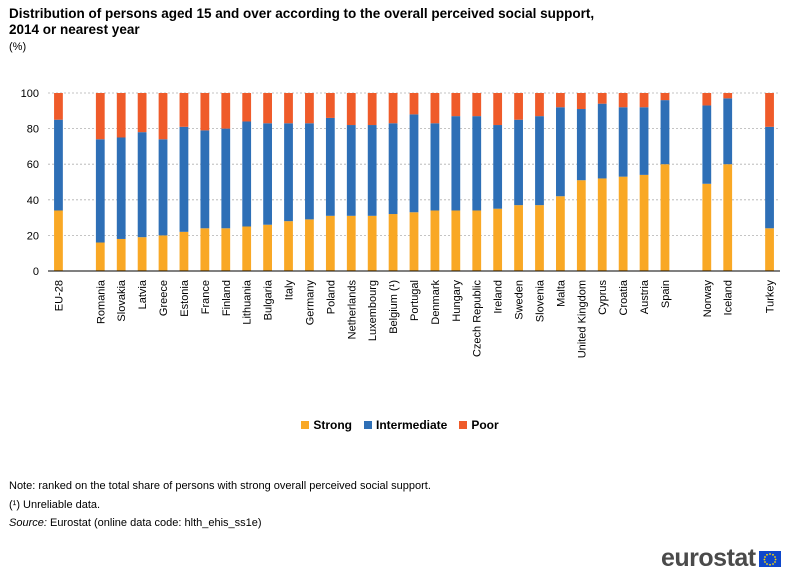  I want to click on x-tick-label: EU-28, so click(59, 295).